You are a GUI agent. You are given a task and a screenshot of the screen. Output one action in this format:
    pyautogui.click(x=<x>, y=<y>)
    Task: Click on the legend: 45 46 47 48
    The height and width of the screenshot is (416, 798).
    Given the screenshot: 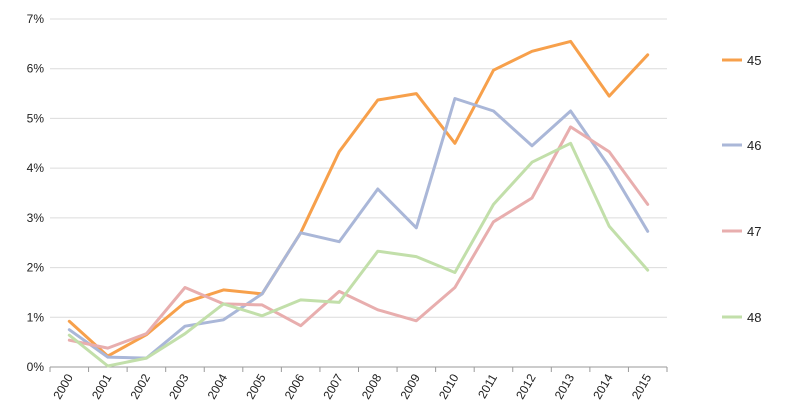 What is the action you would take?
    pyautogui.click(x=741, y=189)
    